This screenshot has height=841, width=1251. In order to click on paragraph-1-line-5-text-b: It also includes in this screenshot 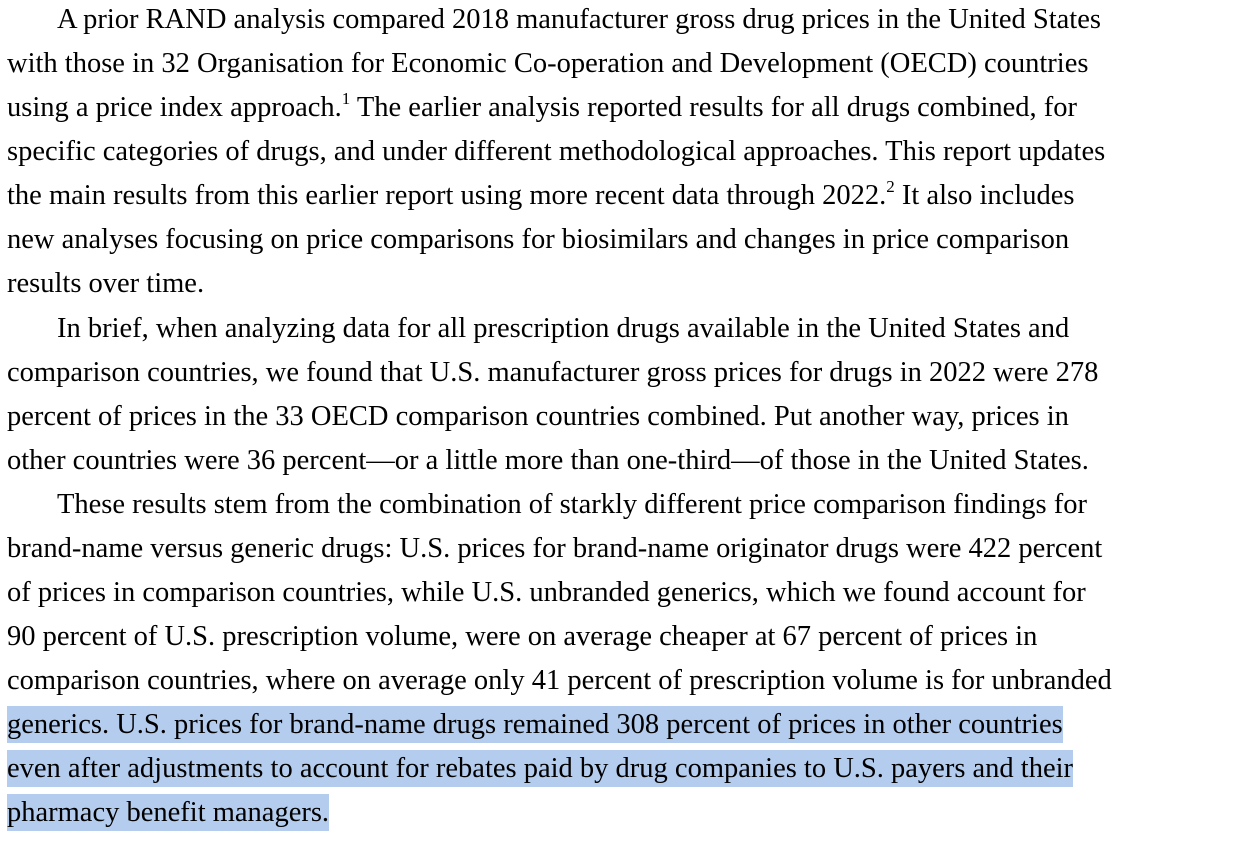, I will do `click(984, 195)`.